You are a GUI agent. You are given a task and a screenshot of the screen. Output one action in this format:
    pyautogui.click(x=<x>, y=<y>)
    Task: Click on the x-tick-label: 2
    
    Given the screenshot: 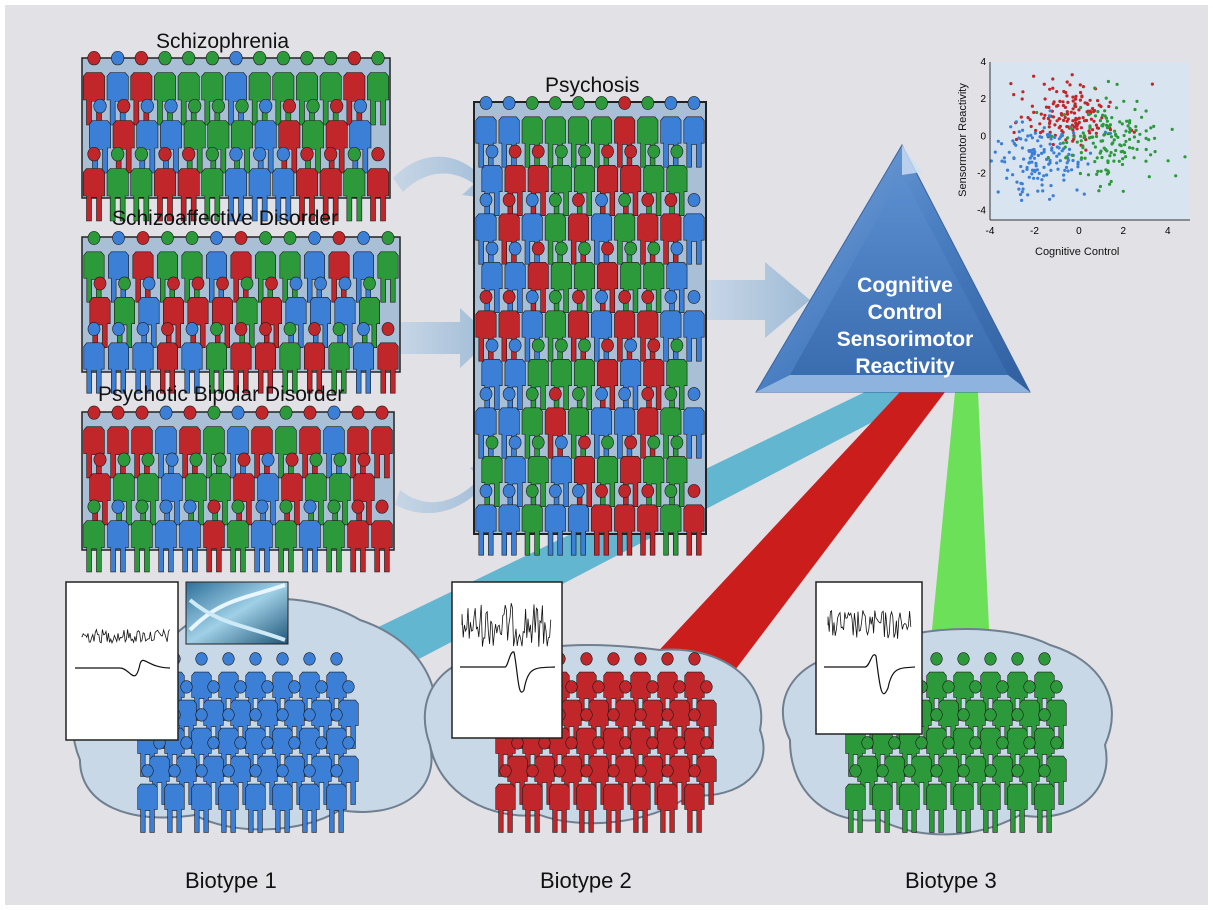 What is the action you would take?
    pyautogui.click(x=1124, y=231)
    